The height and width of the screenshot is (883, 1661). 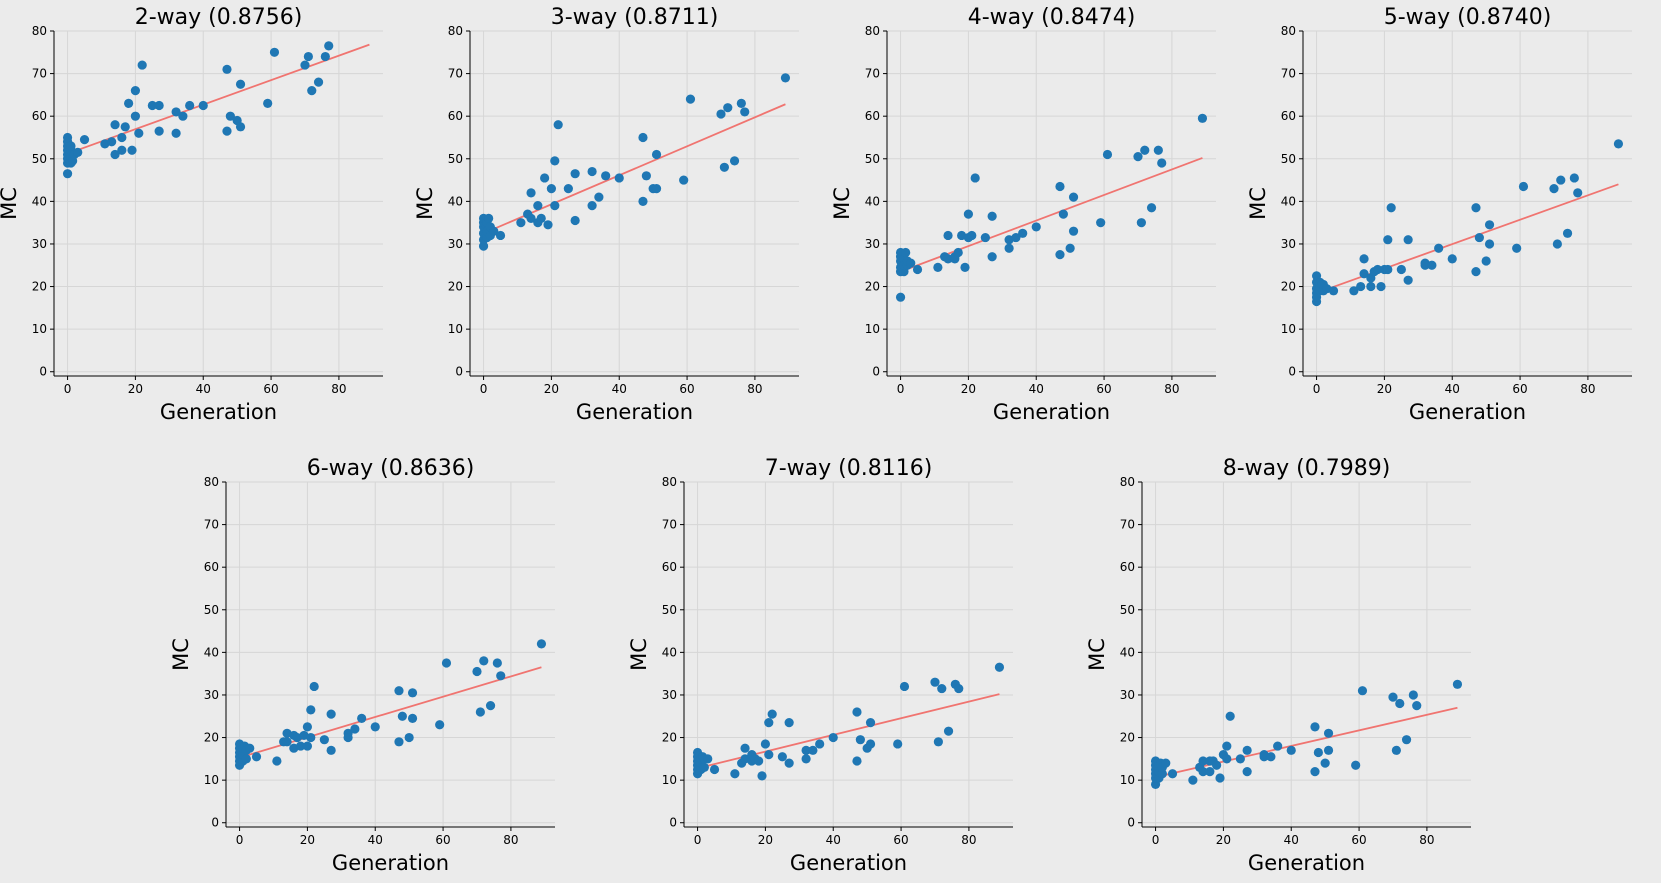 What do you see at coordinates (1288, 159) in the screenshot?
I see `y-tick-label: 50` at bounding box center [1288, 159].